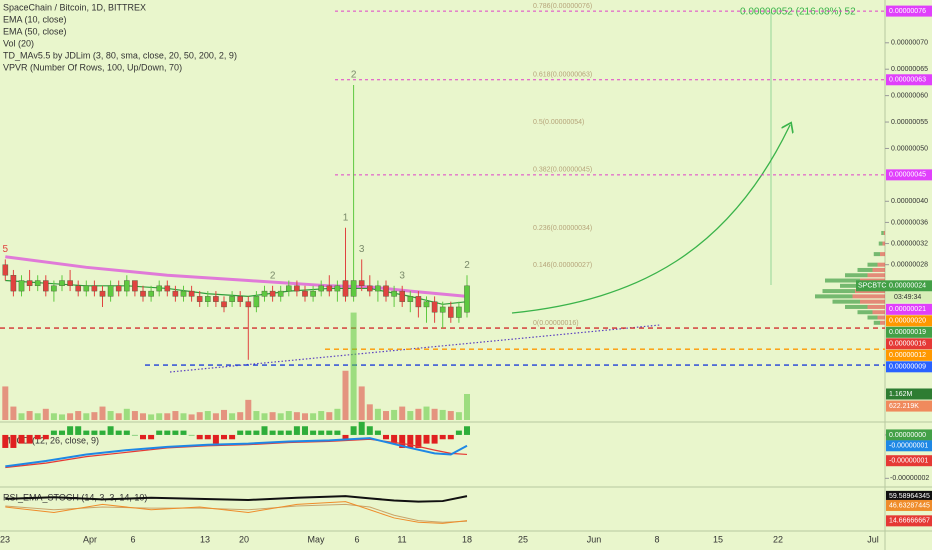  I want to click on x-tick-label: Jun, so click(594, 539).